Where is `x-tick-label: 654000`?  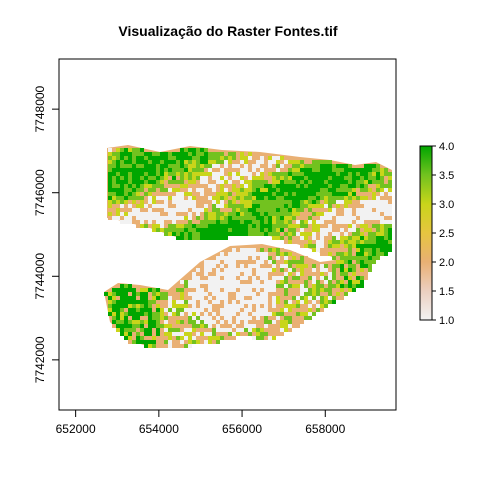
x-tick-label: 654000 is located at coordinates (159, 429).